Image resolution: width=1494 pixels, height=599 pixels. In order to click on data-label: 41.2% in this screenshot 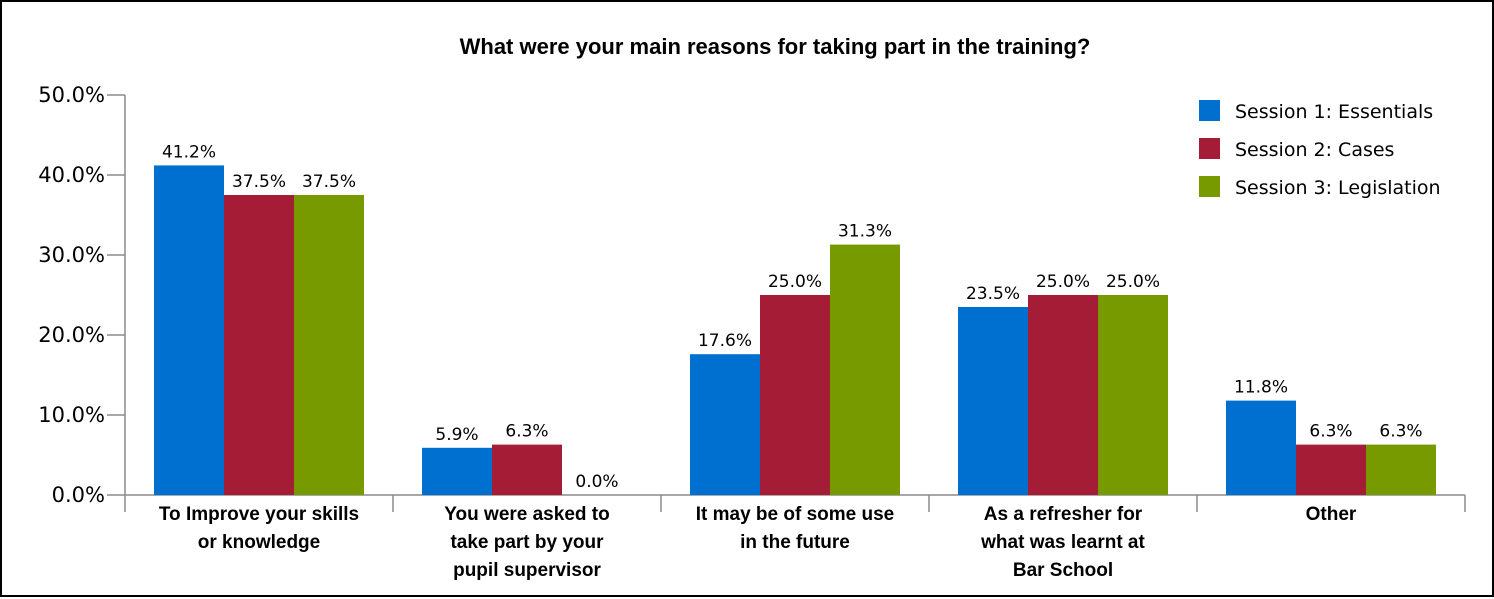, I will do `click(189, 152)`.